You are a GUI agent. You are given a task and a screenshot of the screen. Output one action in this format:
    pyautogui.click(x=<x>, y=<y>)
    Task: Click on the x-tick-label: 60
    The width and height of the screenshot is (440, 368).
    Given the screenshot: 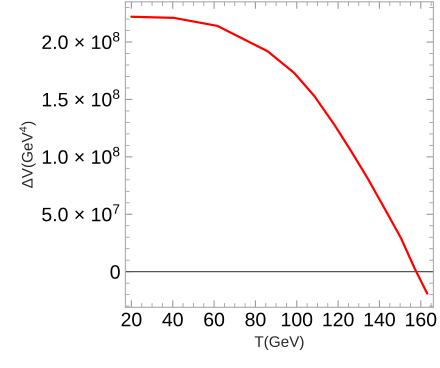 What is the action you would take?
    pyautogui.click(x=214, y=319)
    